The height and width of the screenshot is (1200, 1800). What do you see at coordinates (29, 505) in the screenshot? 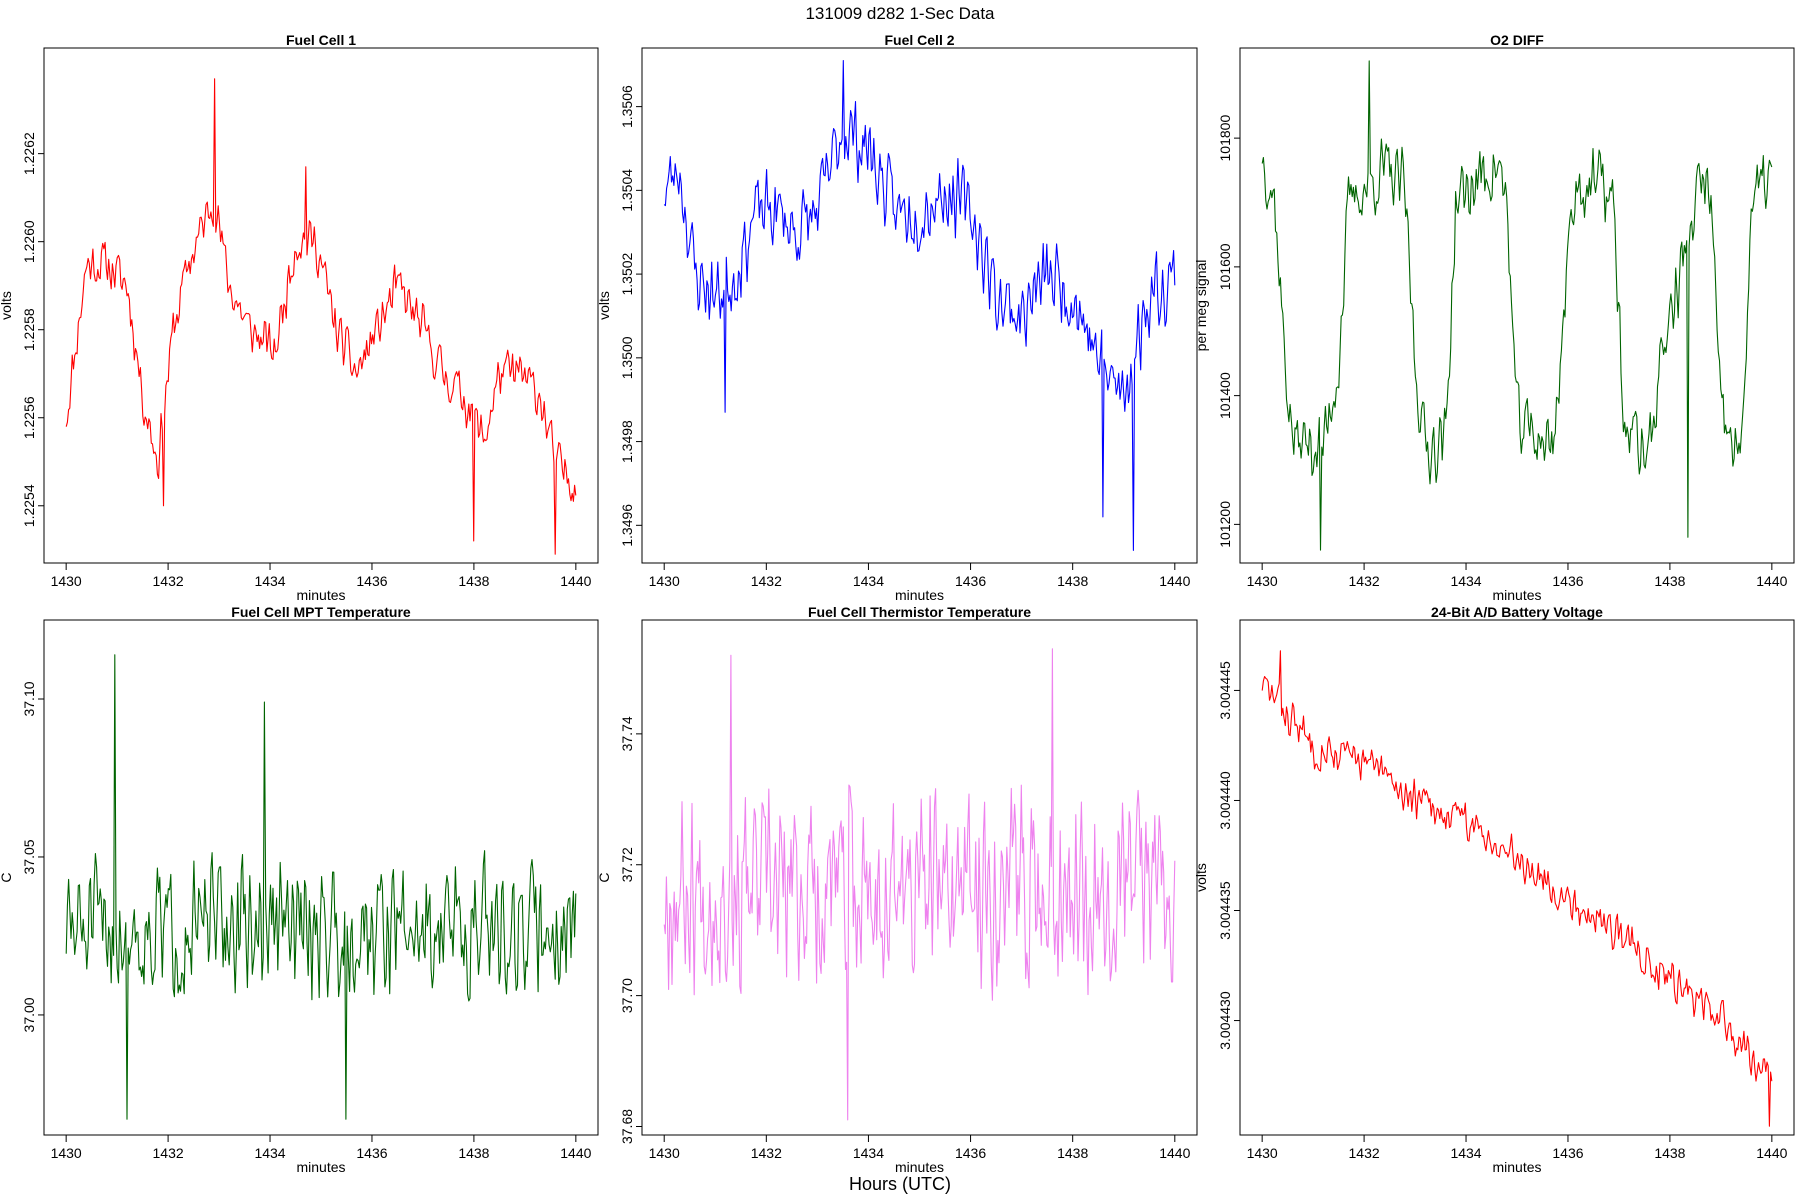
I see `y-tick-label: 1.2254` at bounding box center [29, 505].